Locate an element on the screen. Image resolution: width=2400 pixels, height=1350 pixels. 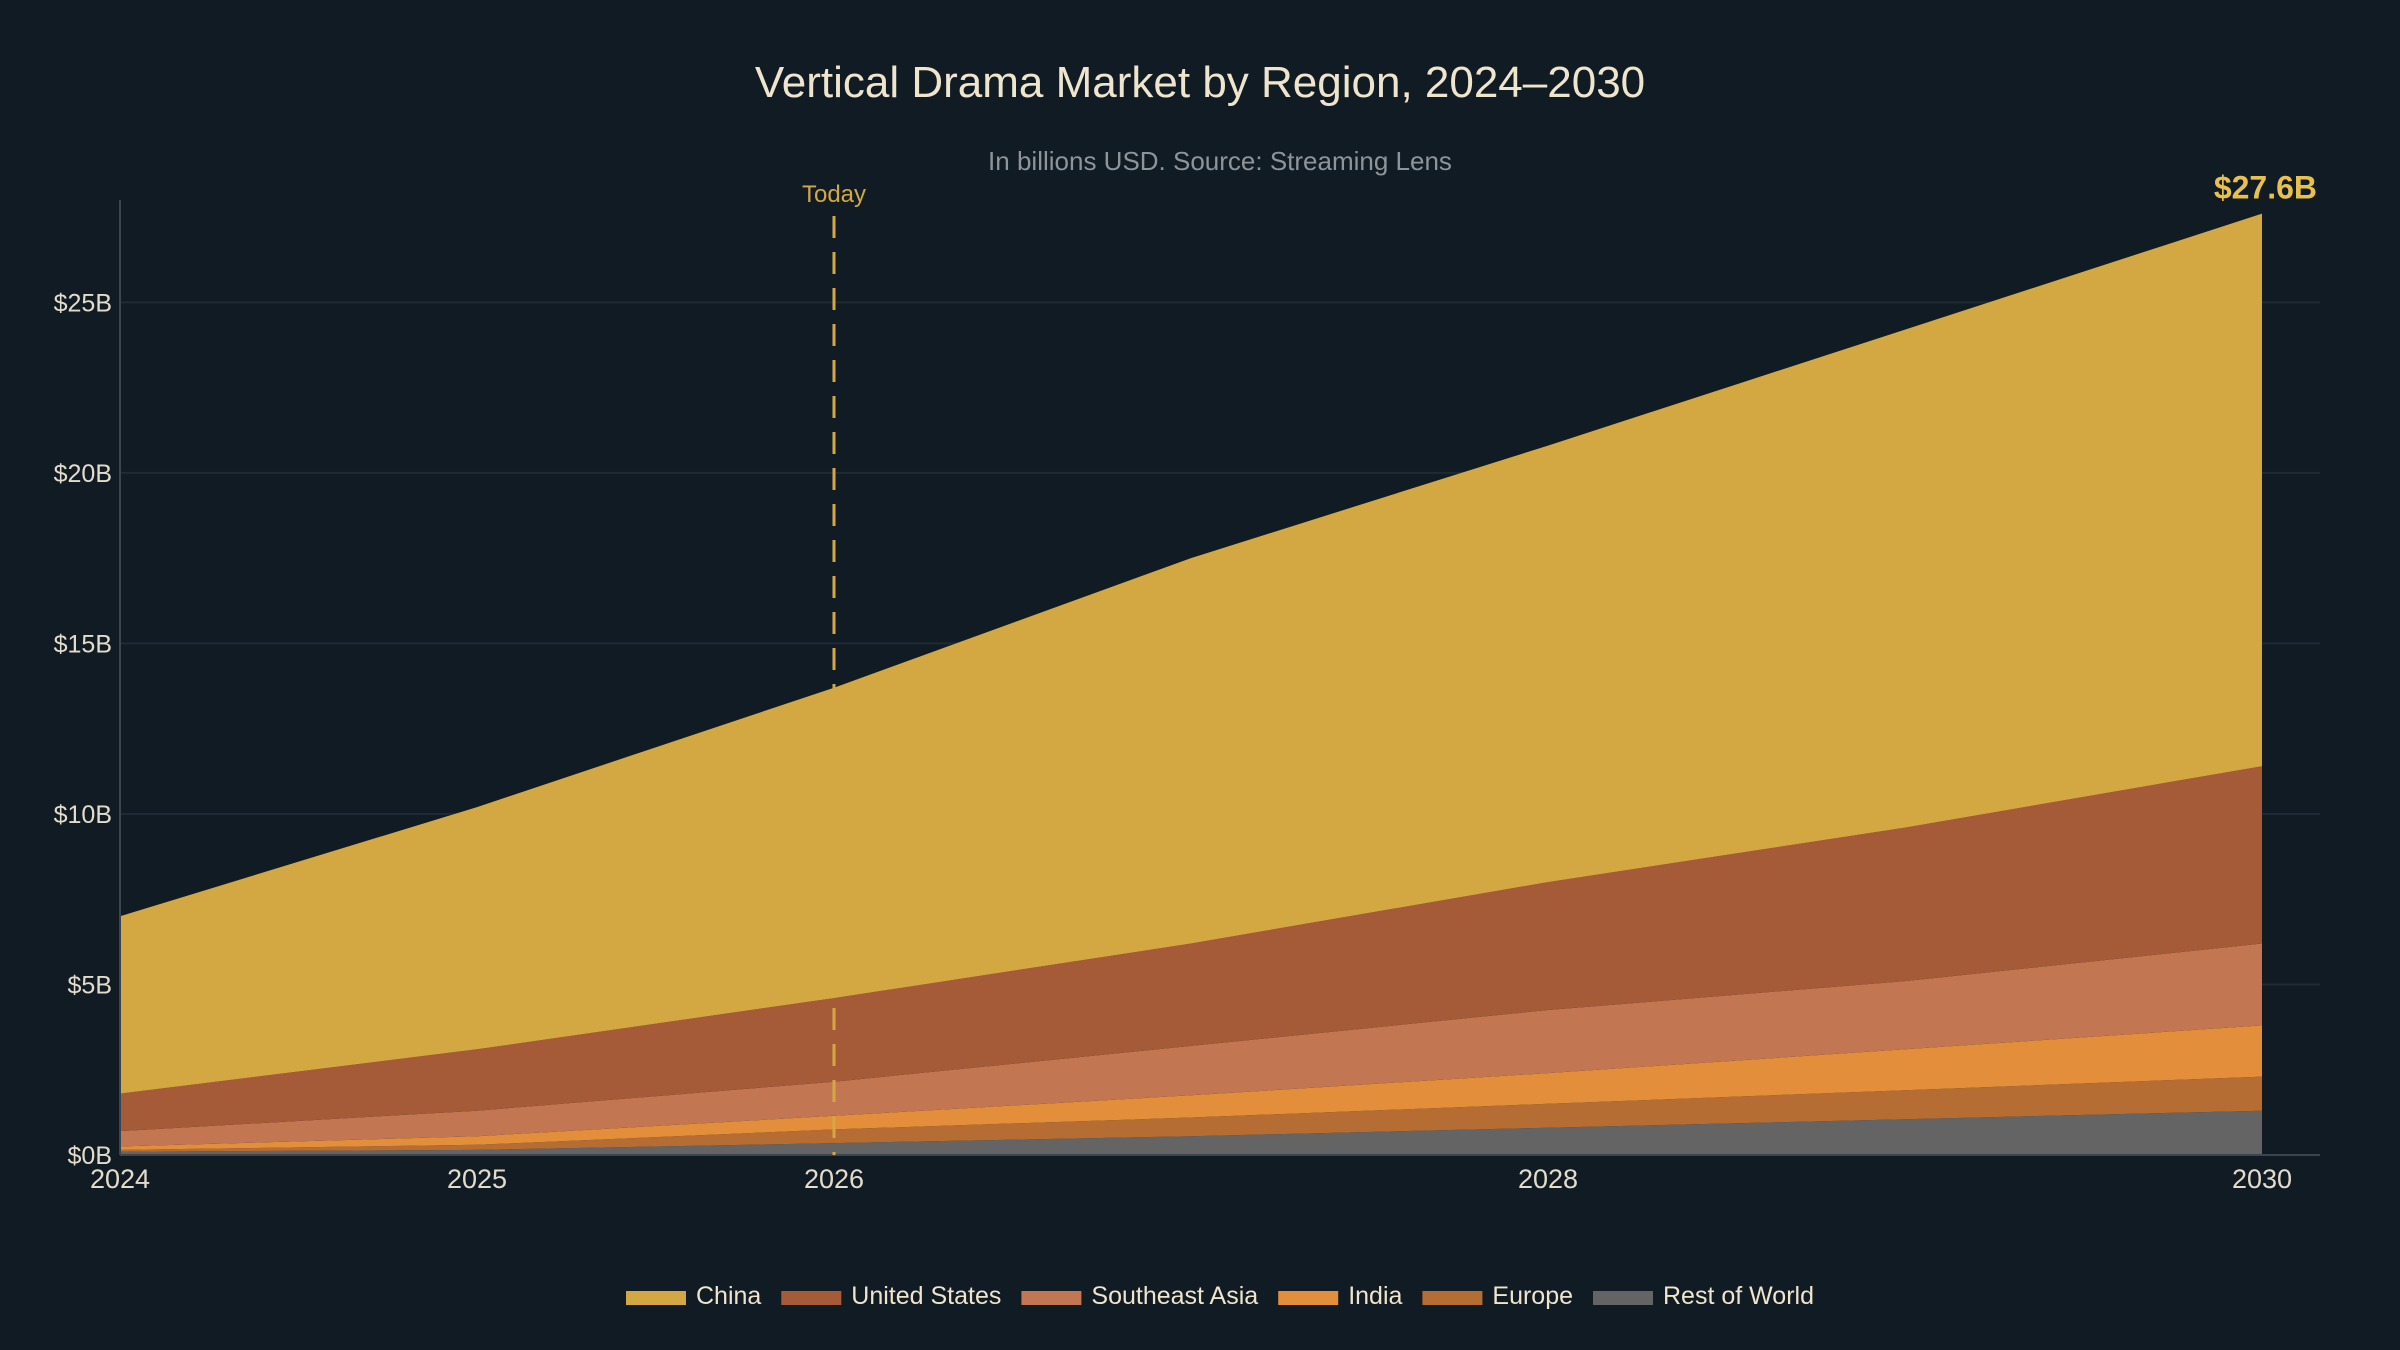
legend-item-europe: Europe is located at coordinates (1497, 1296).